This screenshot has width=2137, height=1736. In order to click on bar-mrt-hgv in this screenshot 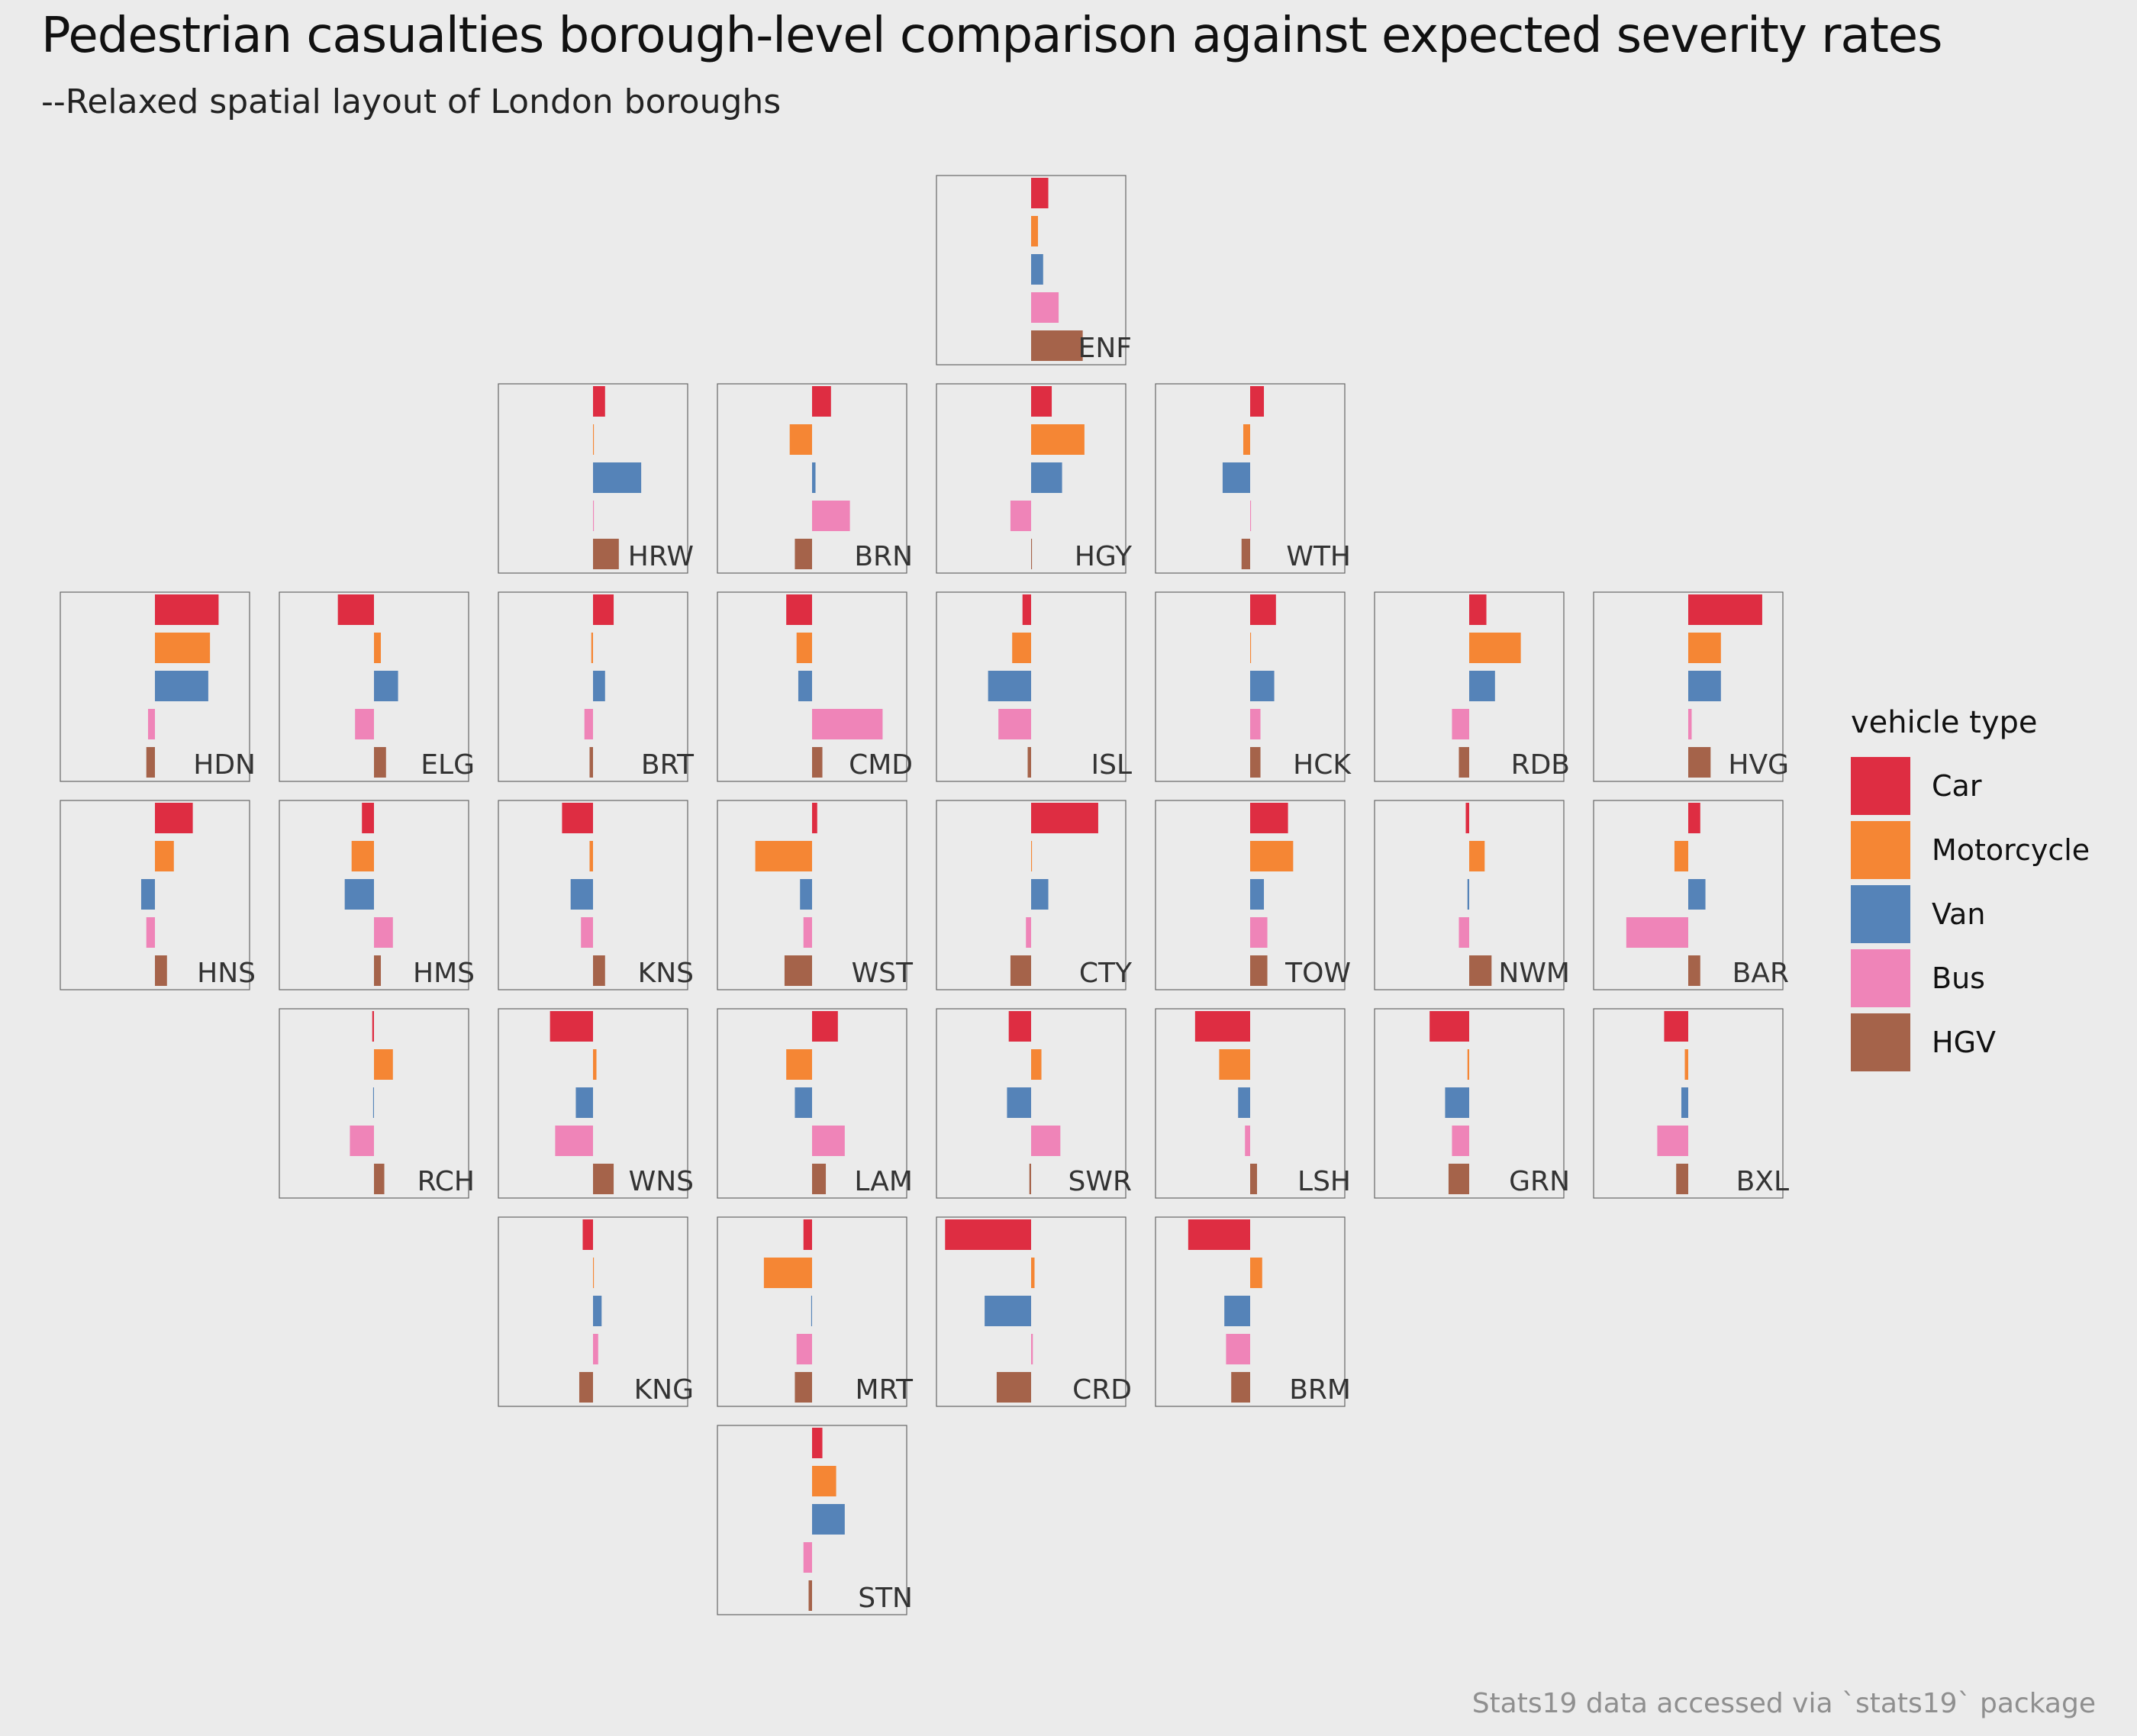, I will do `click(804, 1387)`.